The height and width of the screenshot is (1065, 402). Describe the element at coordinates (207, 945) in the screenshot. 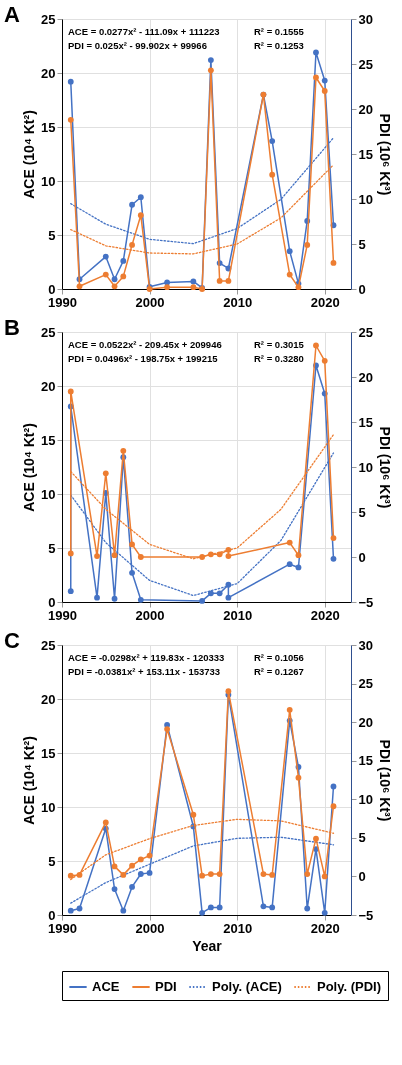

I see `x-axis-title: Year` at that location.